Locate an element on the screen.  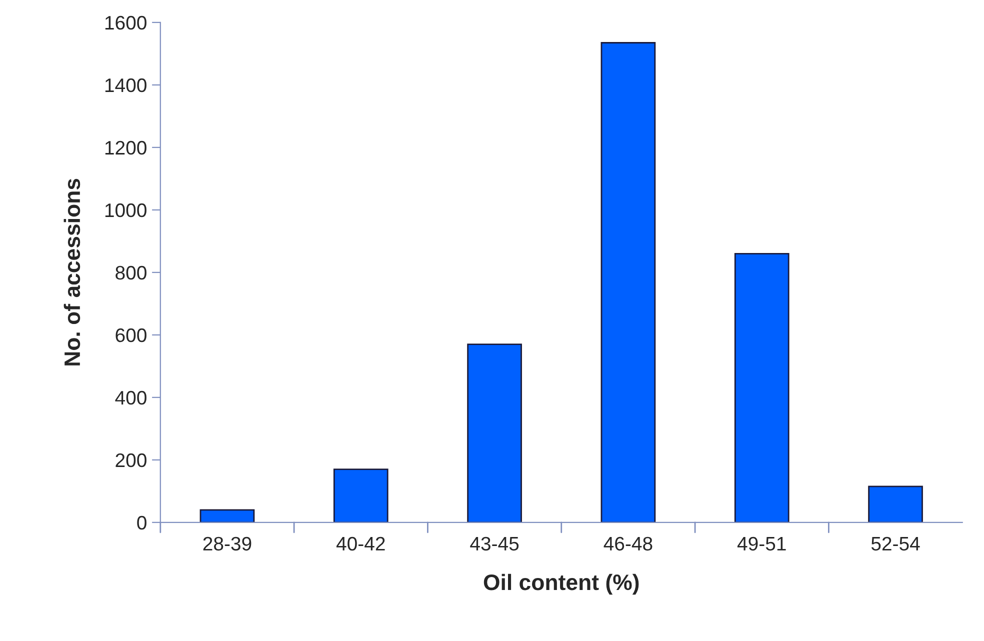
y-tick-label: 600 is located at coordinates (131, 335).